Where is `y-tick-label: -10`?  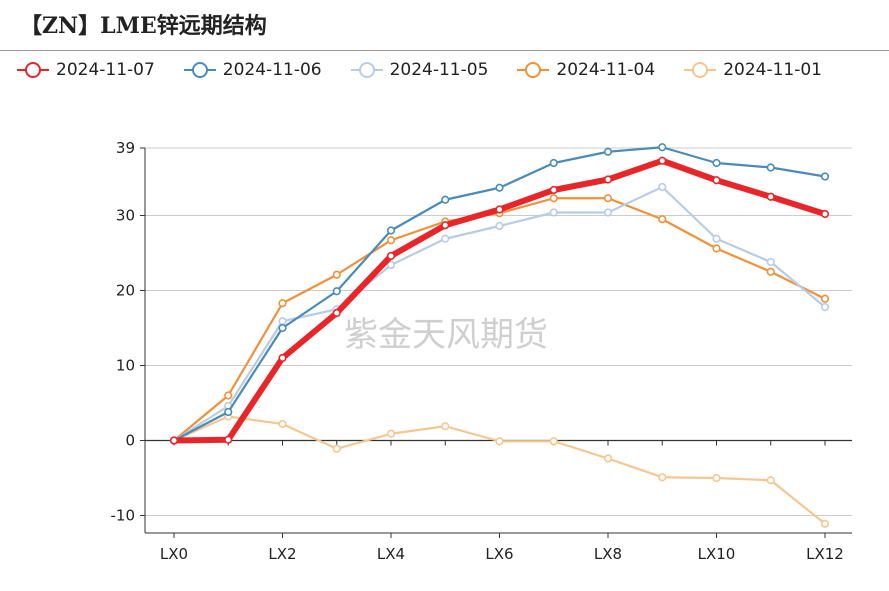
y-tick-label: -10 is located at coordinates (123, 516).